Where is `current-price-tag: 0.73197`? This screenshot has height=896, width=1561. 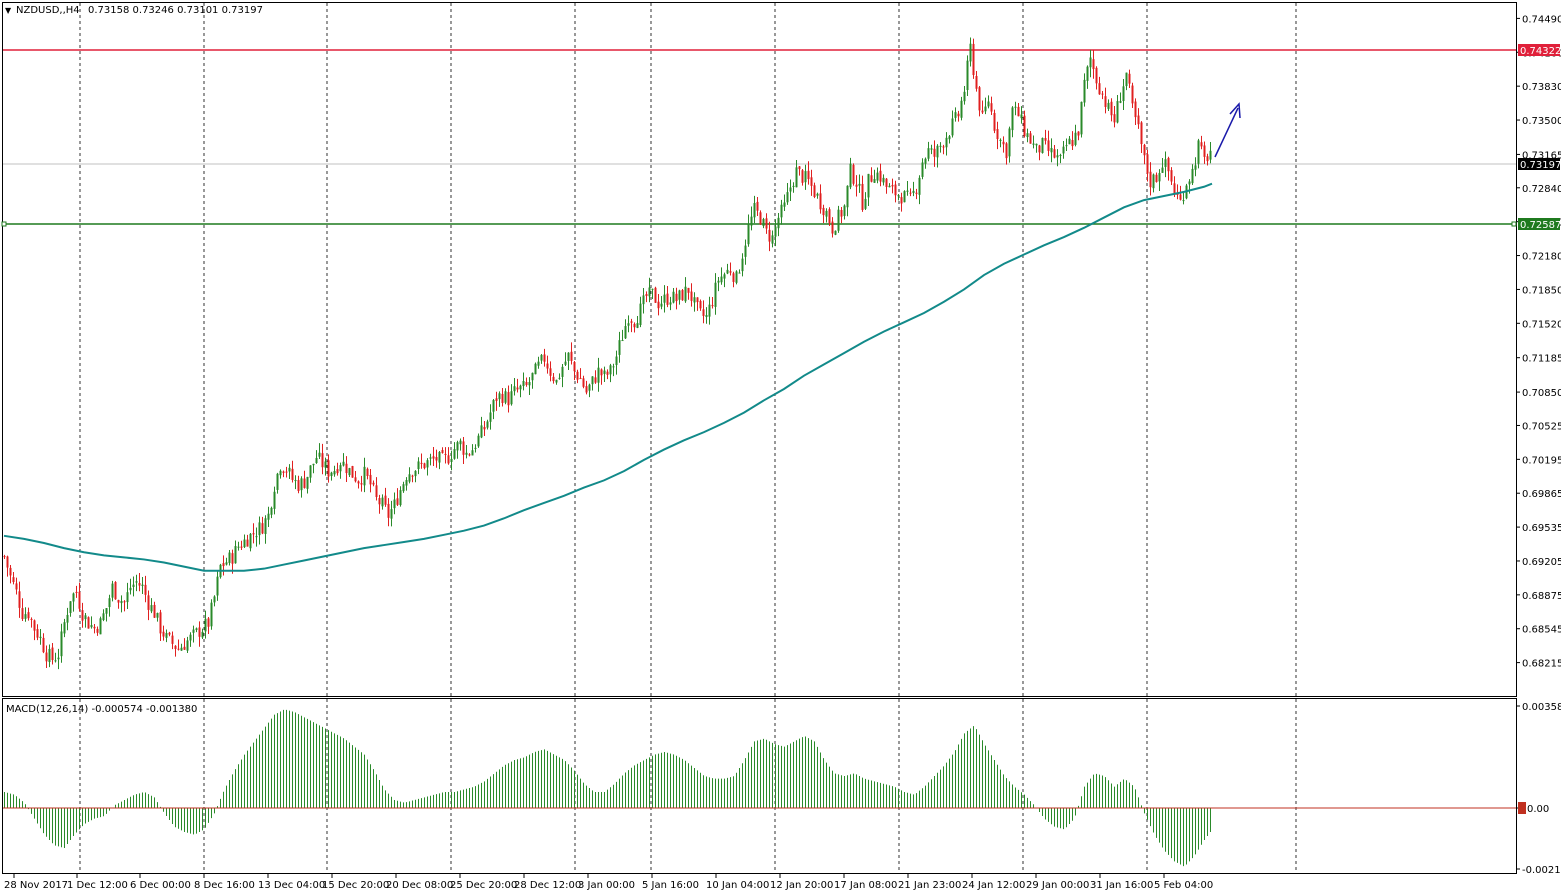 current-price-tag: 0.73197 is located at coordinates (1539, 164).